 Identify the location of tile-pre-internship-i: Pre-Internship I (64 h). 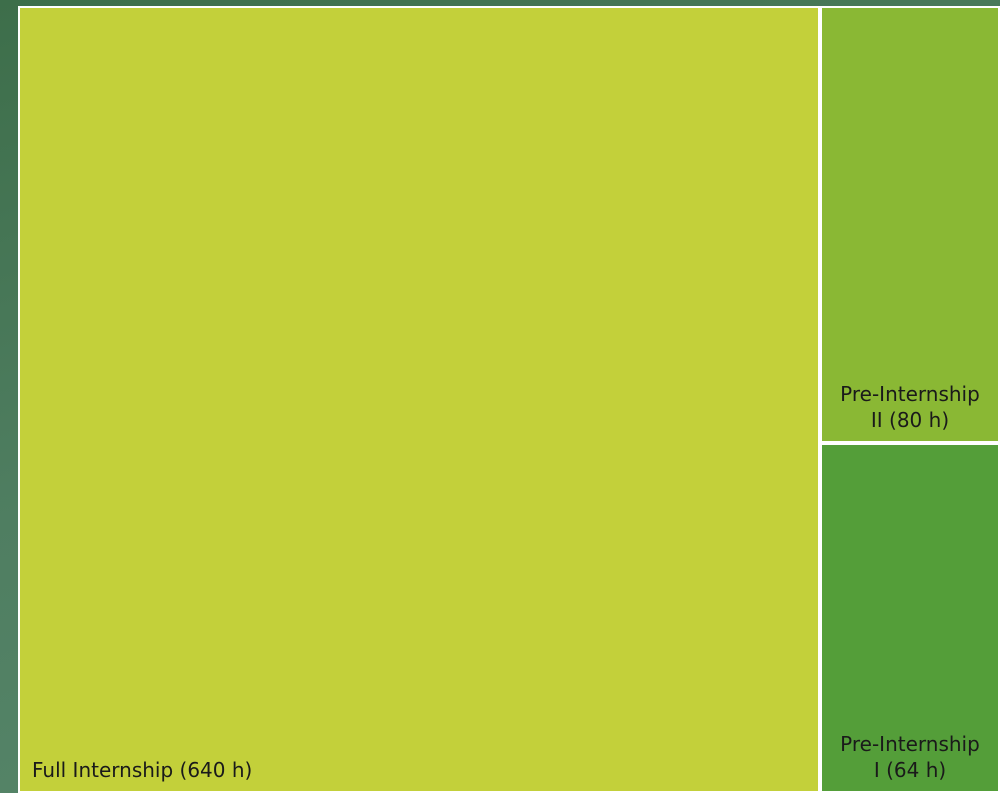
(910, 618).